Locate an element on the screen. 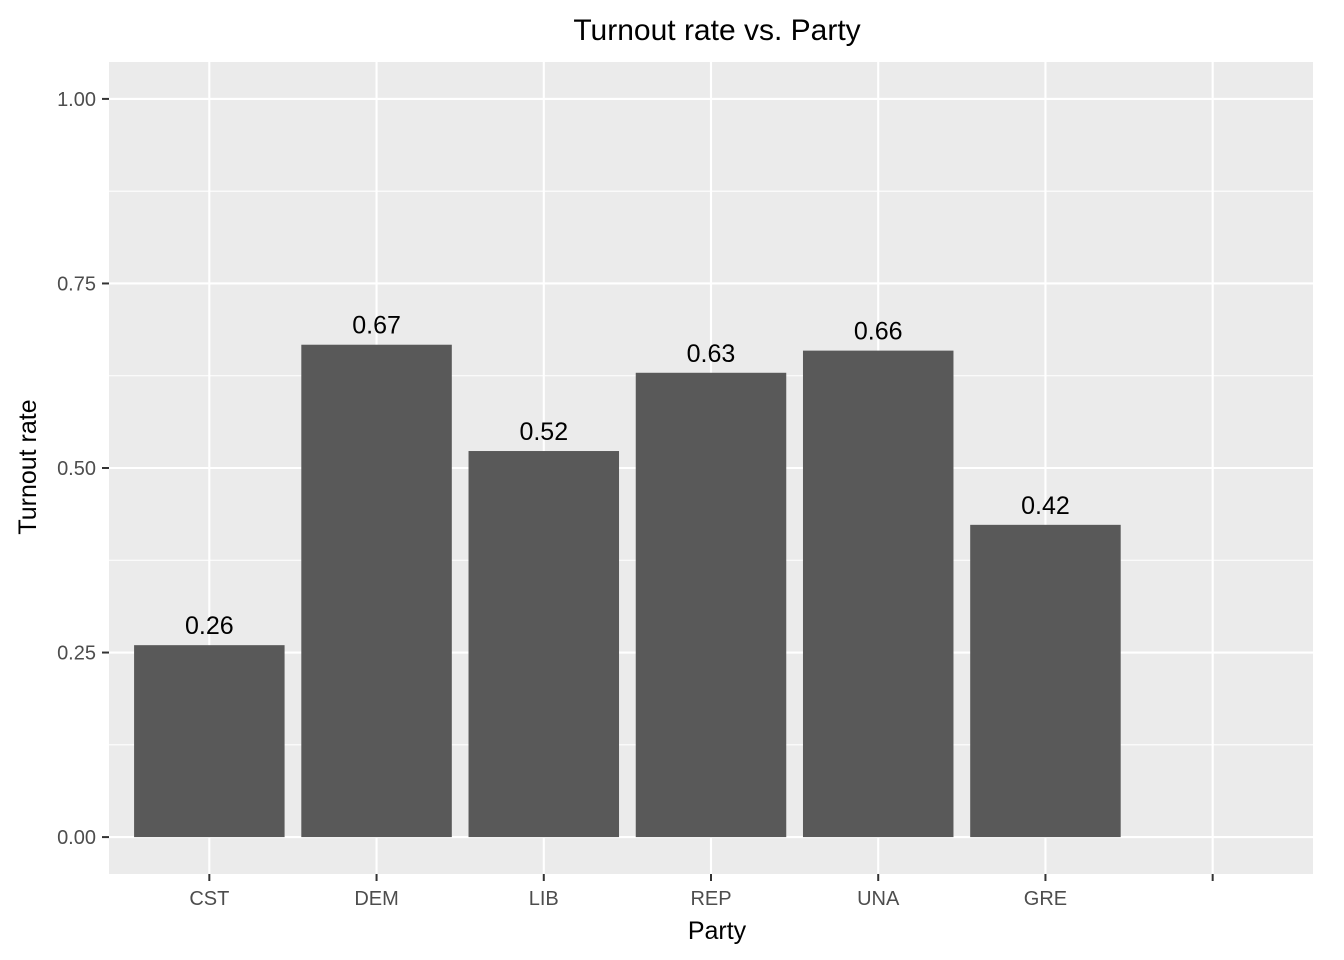 The width and height of the screenshot is (1344, 960). y-tick-label: 0.00 is located at coordinates (76, 838).